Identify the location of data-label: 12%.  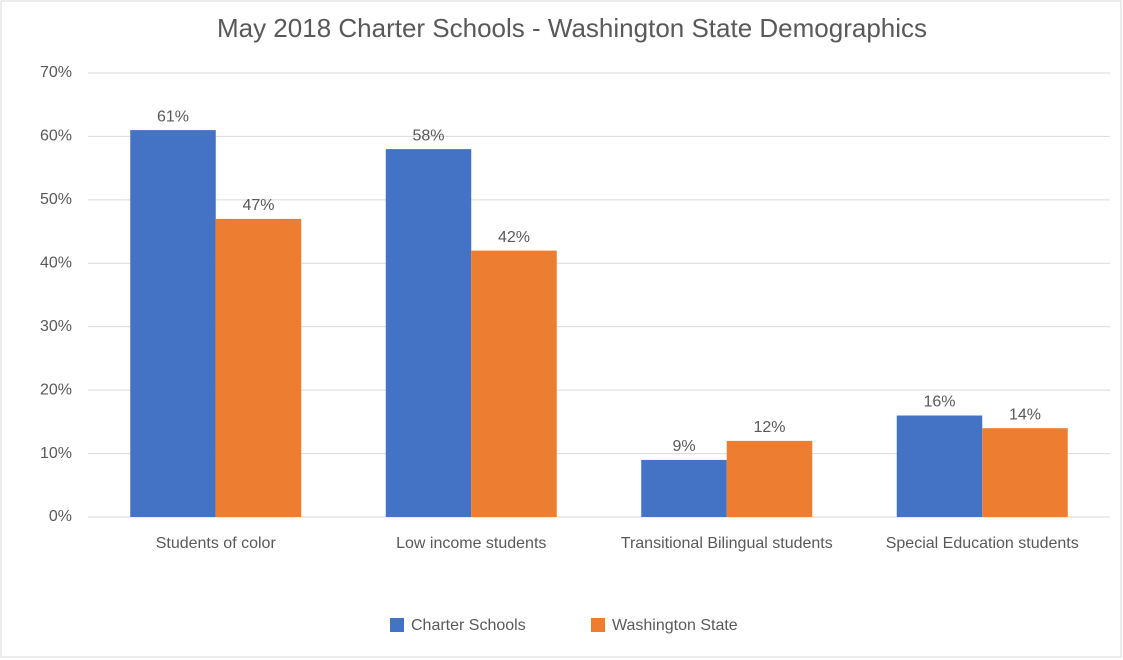
(769, 427).